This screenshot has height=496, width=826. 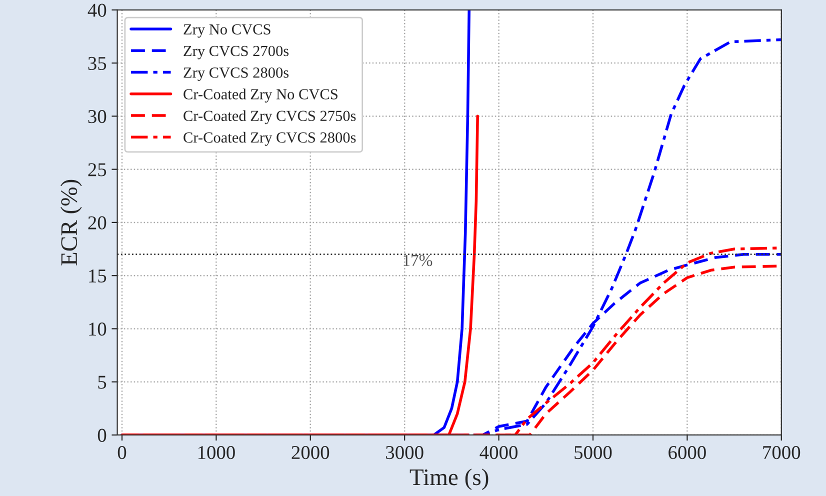 What do you see at coordinates (97, 63) in the screenshot?
I see `y-tick-label: 35` at bounding box center [97, 63].